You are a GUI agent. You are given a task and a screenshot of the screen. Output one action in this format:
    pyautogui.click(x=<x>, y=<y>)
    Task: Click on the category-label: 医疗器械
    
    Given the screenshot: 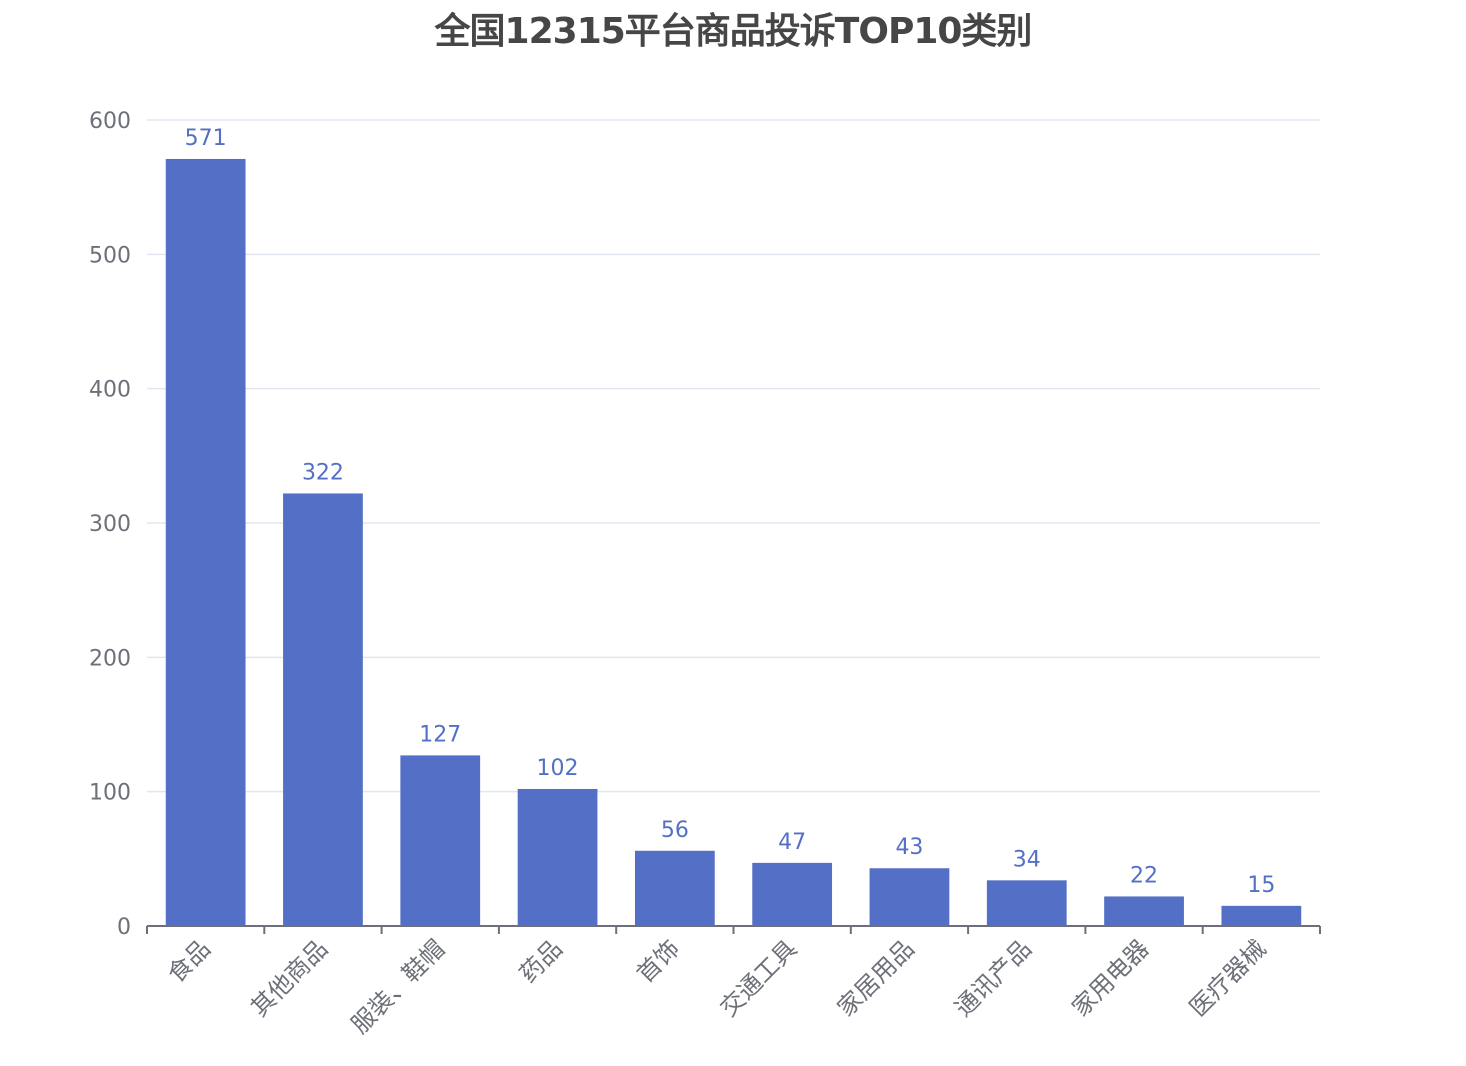 What is the action you would take?
    pyautogui.click(x=1228, y=978)
    